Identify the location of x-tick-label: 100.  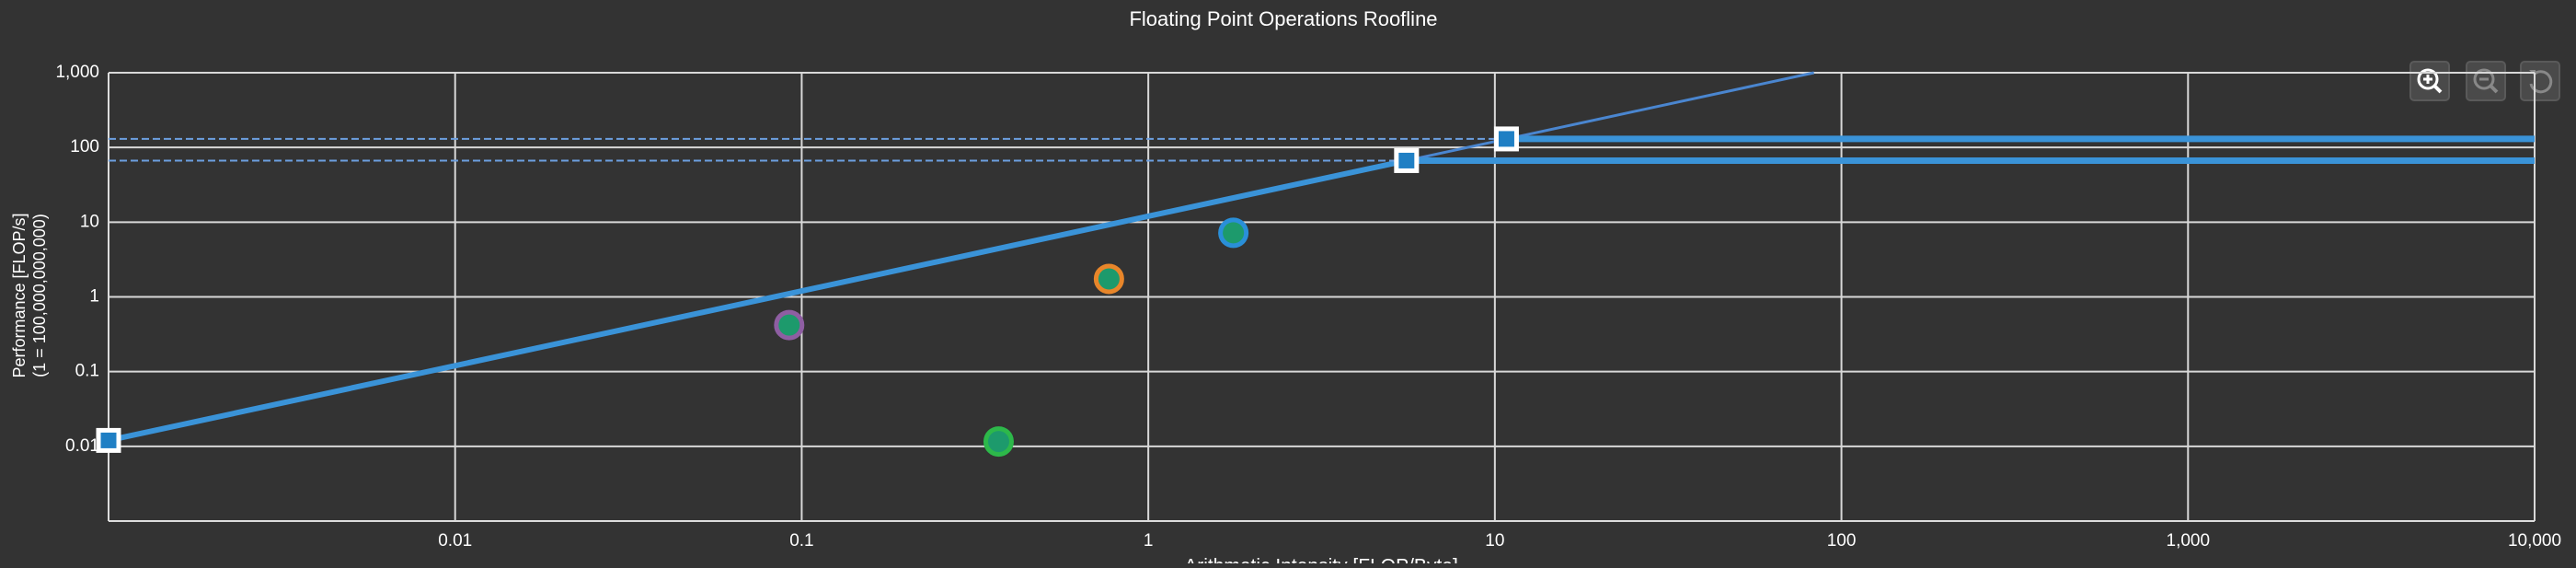
(1842, 541).